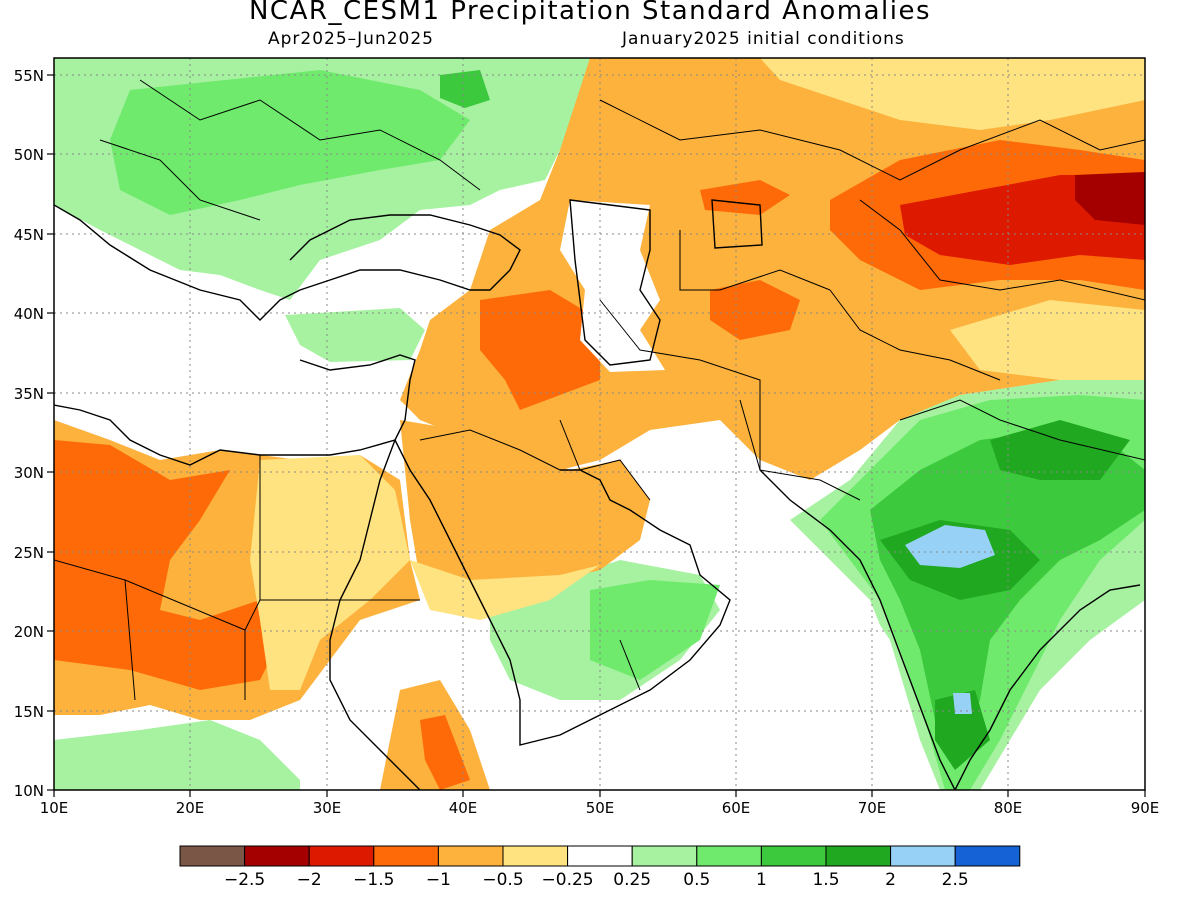 This screenshot has height=900, width=1200. What do you see at coordinates (29, 712) in the screenshot?
I see `lat-label: 15N` at bounding box center [29, 712].